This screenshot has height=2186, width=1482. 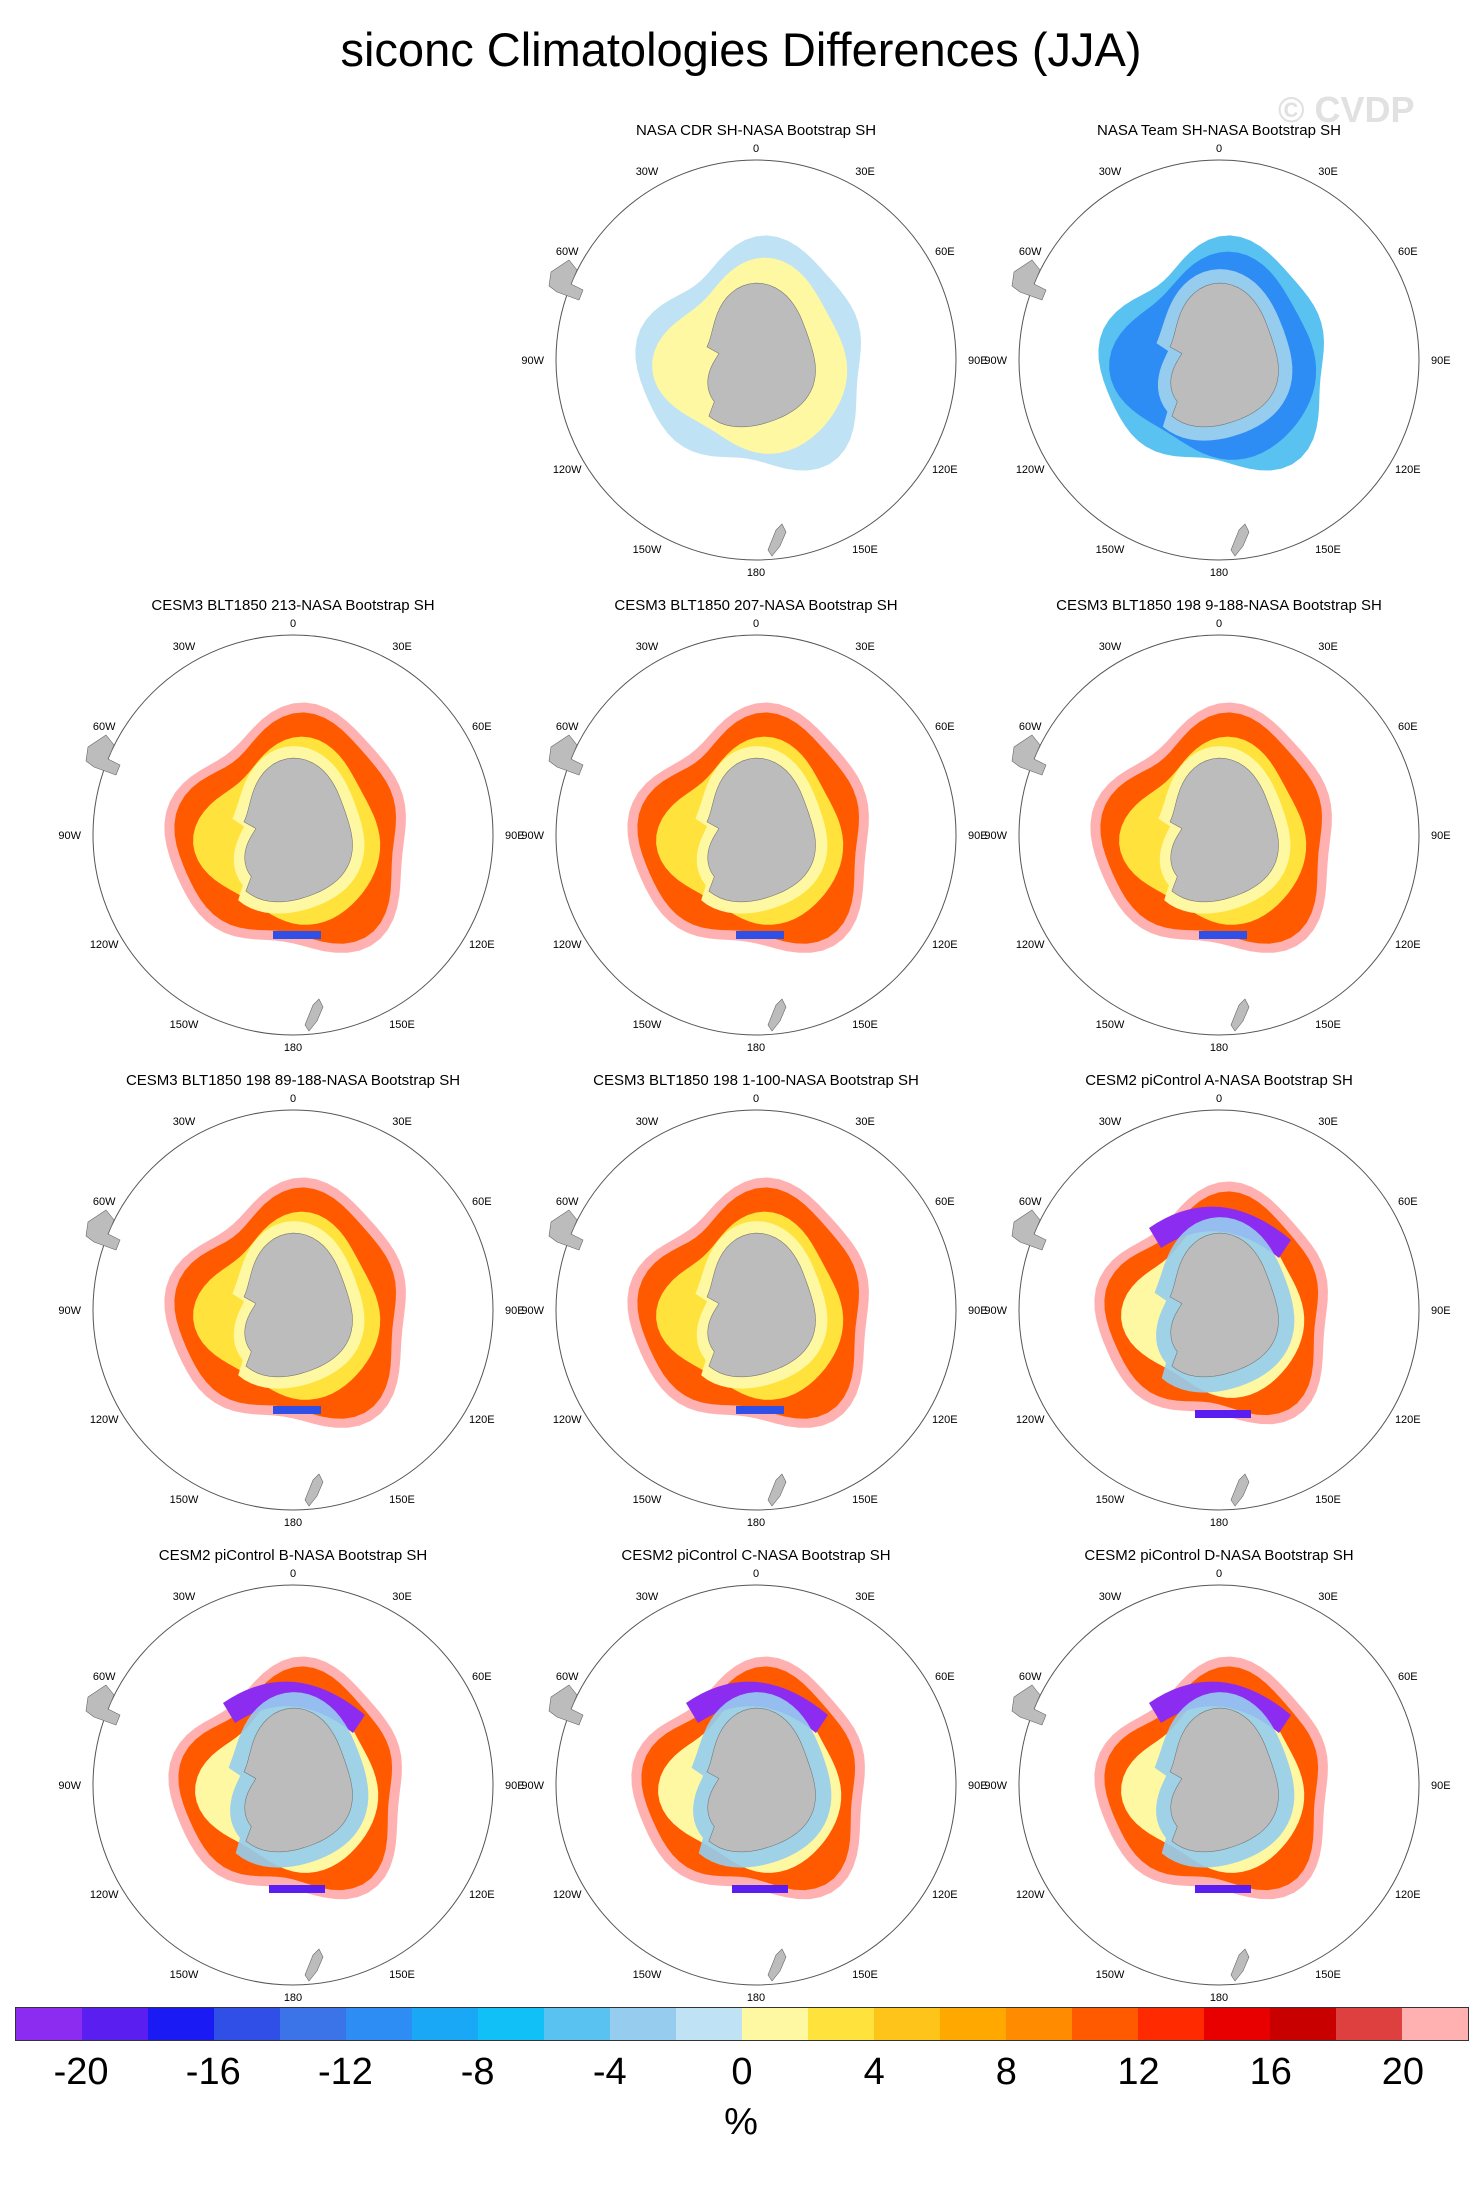 What do you see at coordinates (1403, 2072) in the screenshot?
I see `colorbar-tick-label: 20` at bounding box center [1403, 2072].